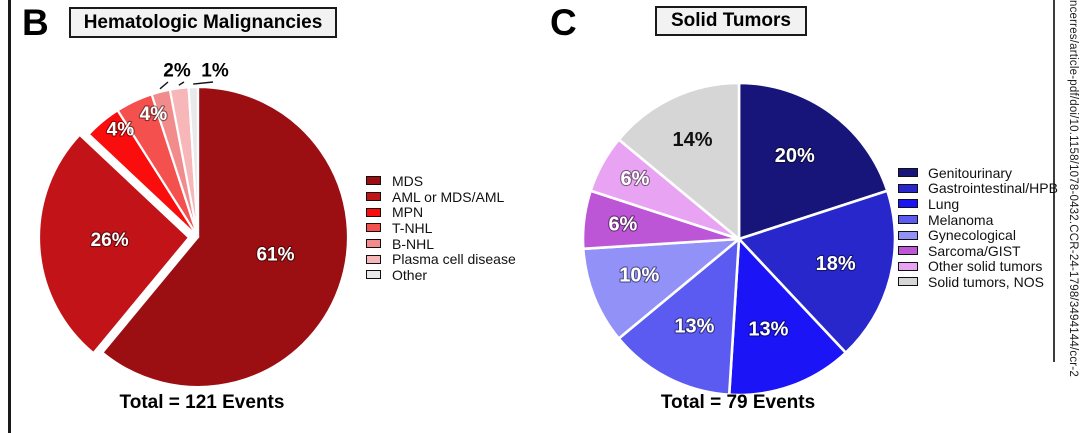 The image size is (1080, 433). I want to click on legend-swatch-b-nhl, so click(373, 244).